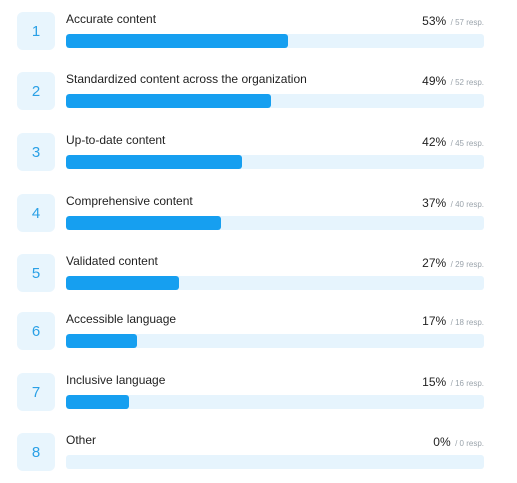  What do you see at coordinates (116, 140) in the screenshot?
I see `option-label: Up-to-date content` at bounding box center [116, 140].